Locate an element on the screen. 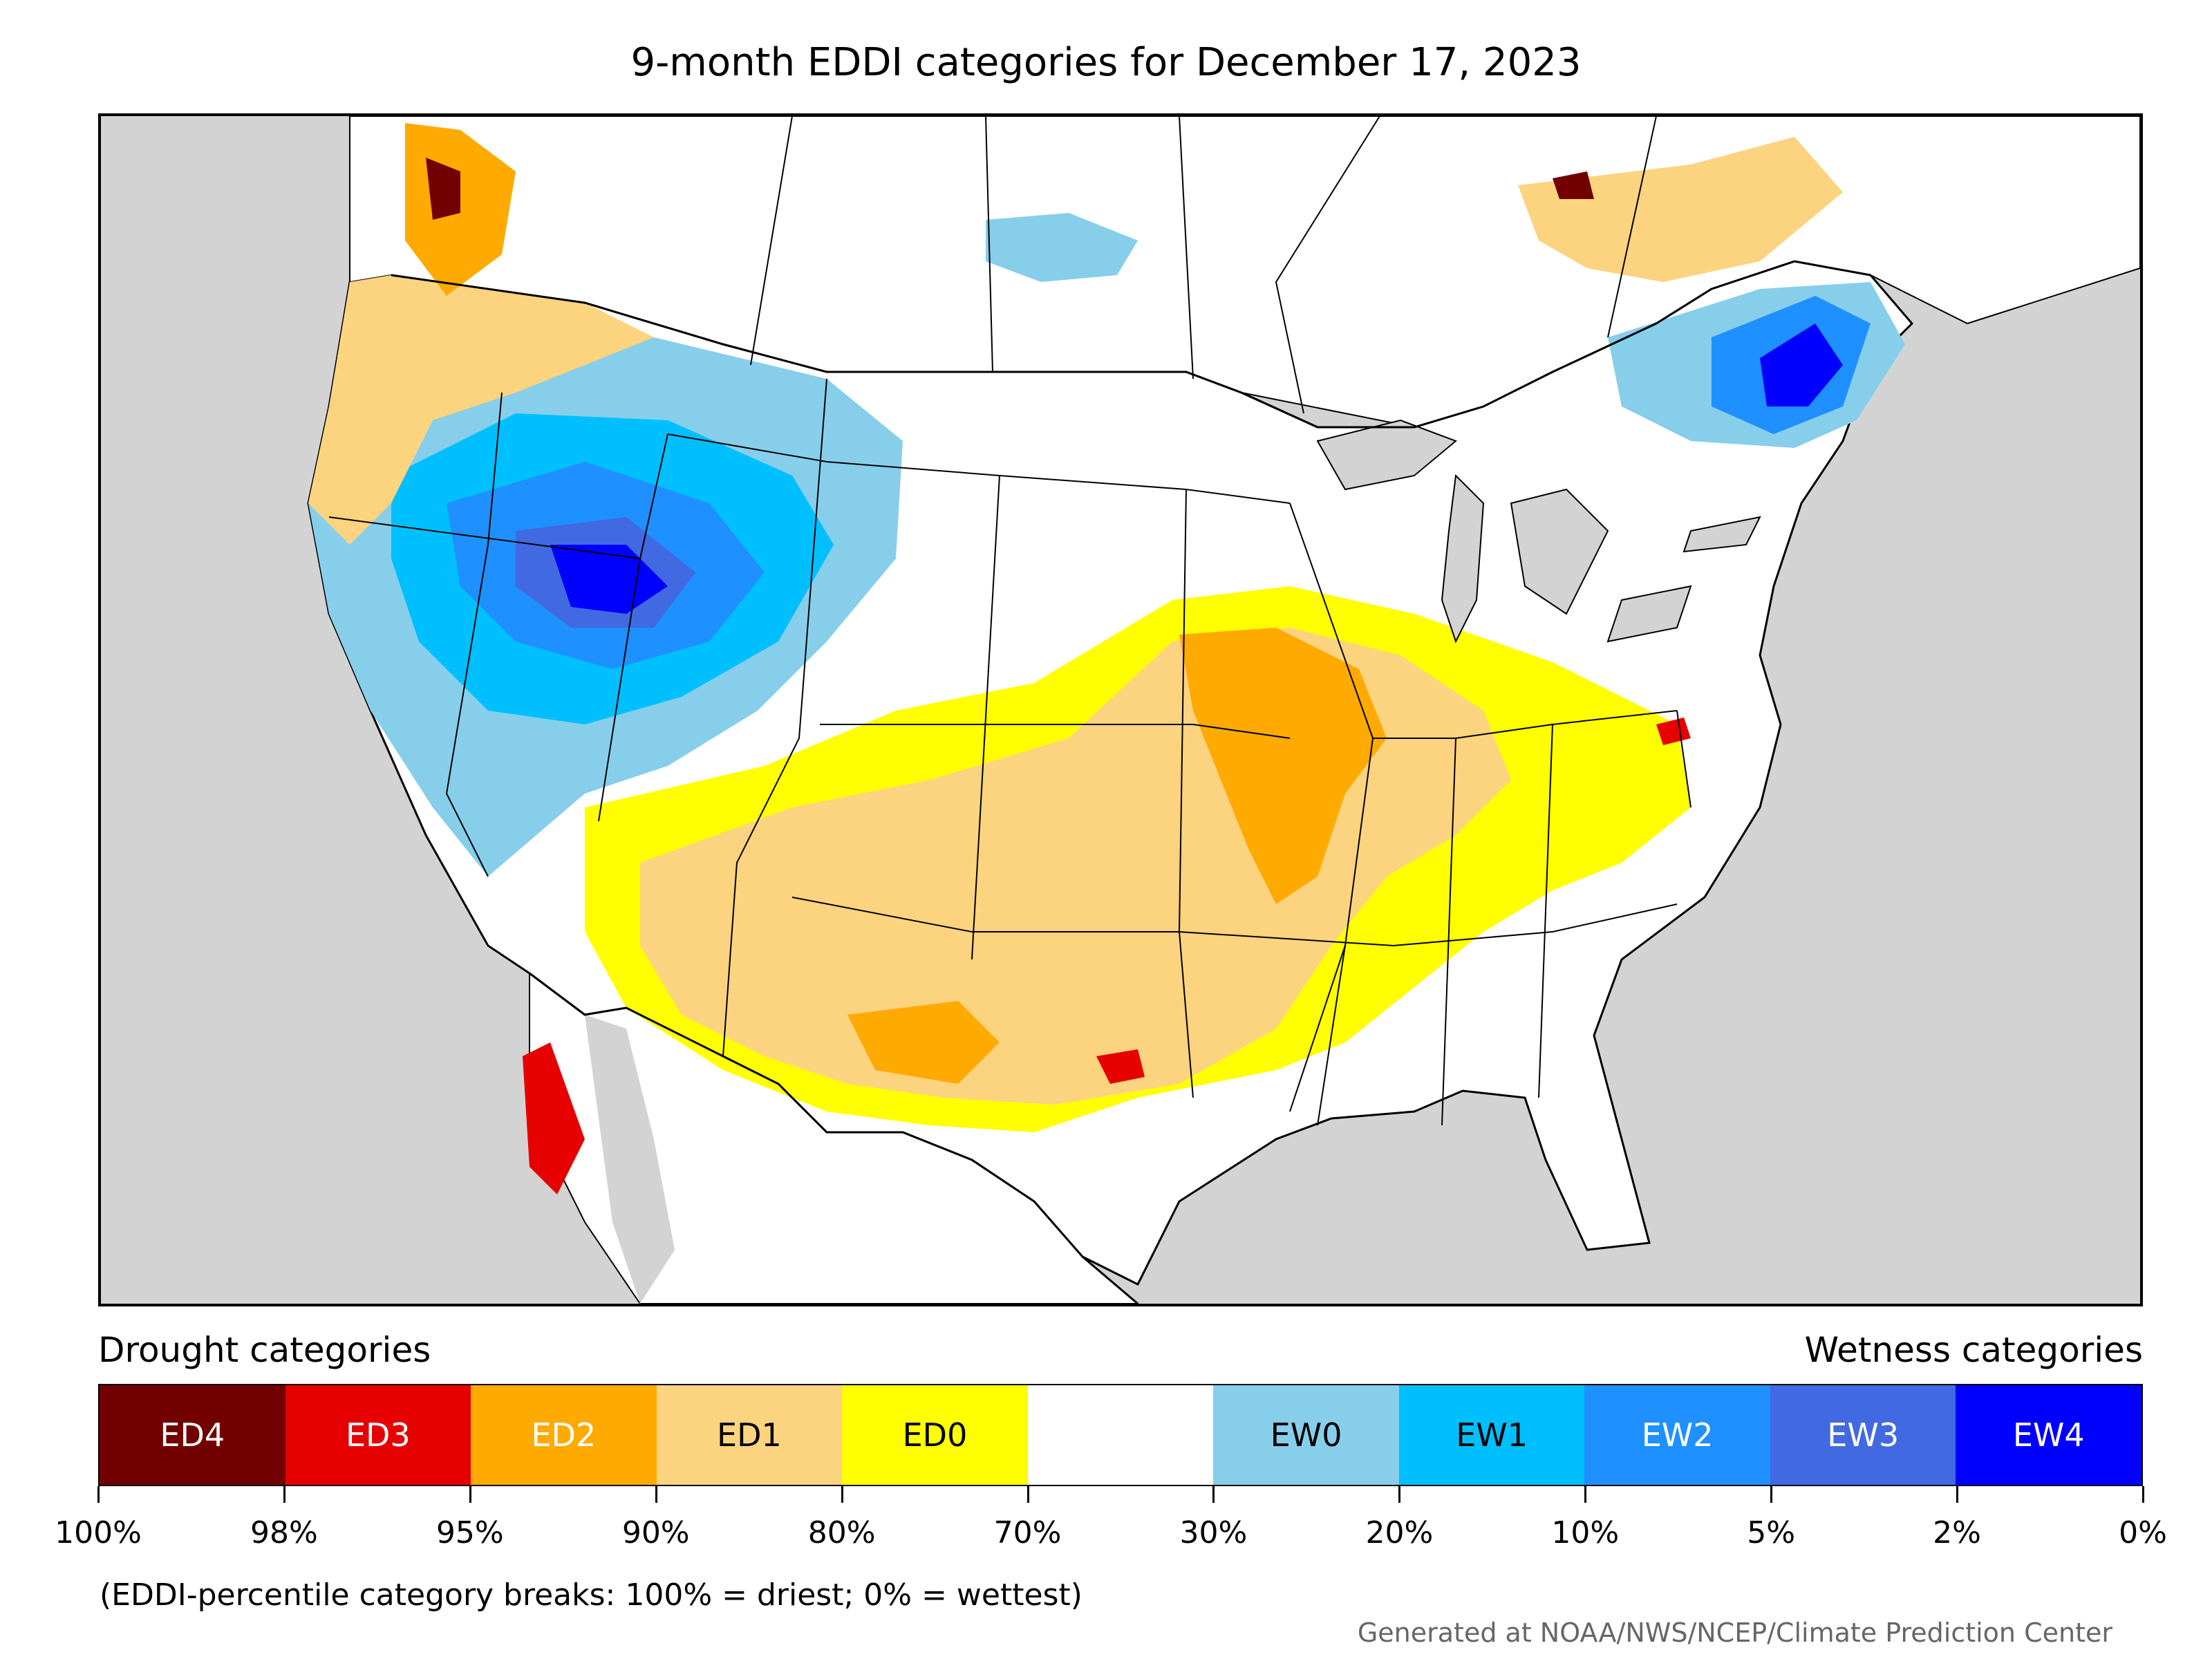 Image resolution: width=2212 pixels, height=1659 pixels. colorbar-tick-label: 10% is located at coordinates (1586, 1532).